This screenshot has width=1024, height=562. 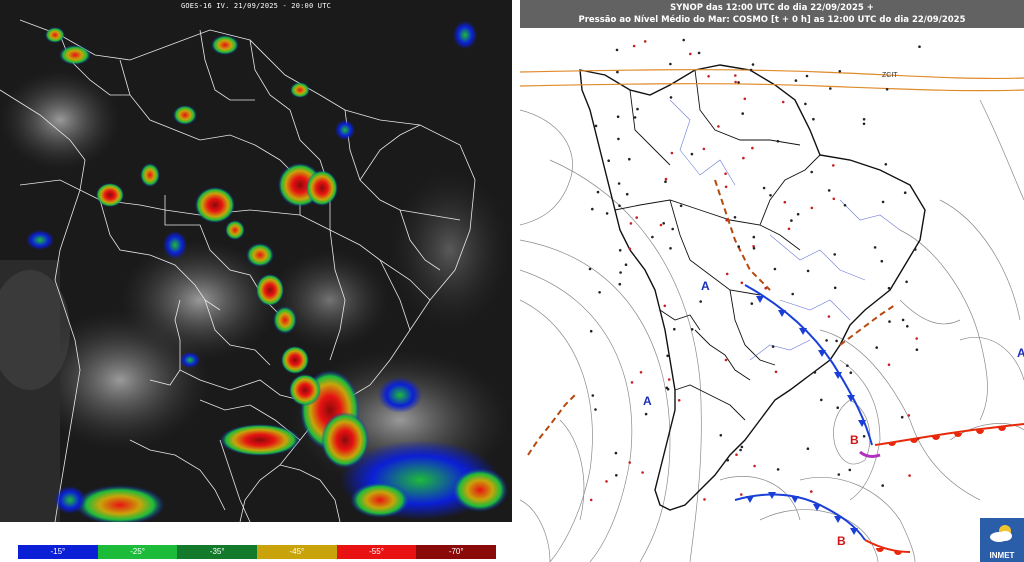 I want to click on state-borders, so click(x=785, y=230).